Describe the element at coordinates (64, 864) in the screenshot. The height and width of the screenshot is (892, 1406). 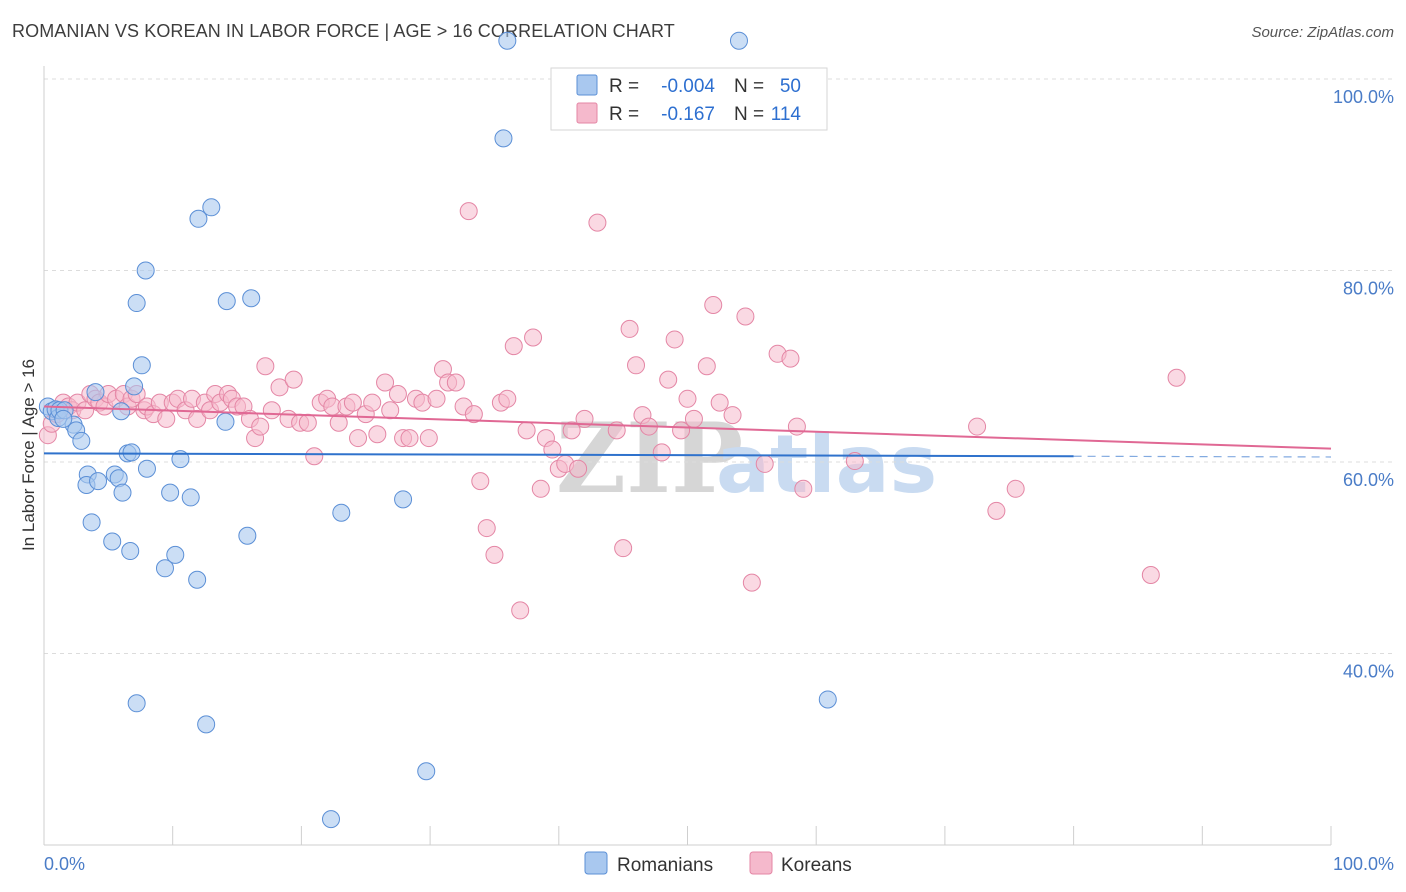
I see `x-tick-label-min: 0.0%` at that location.